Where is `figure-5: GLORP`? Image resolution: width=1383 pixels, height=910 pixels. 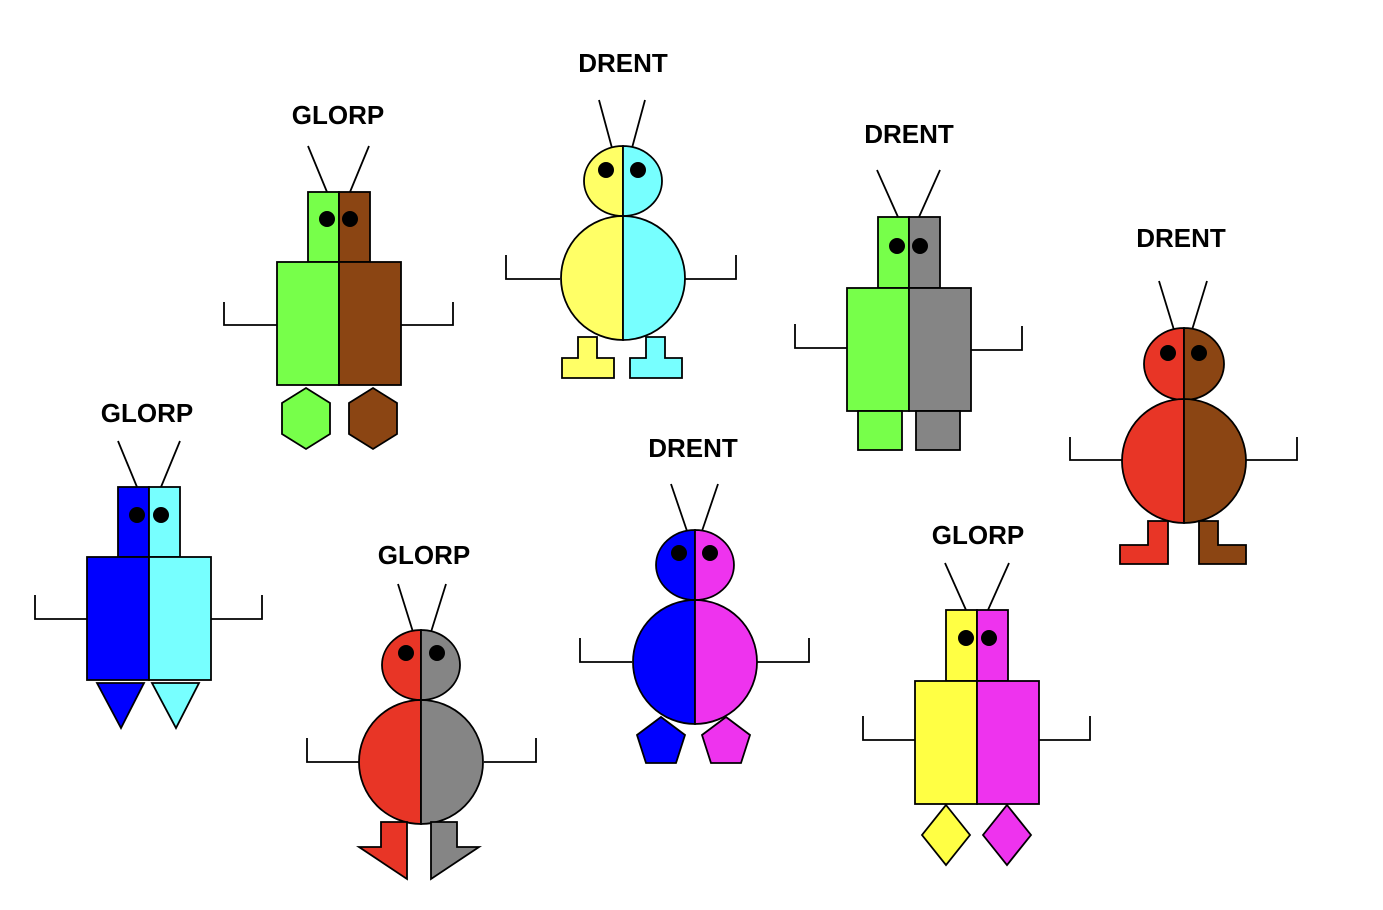
figure-5: GLORP is located at coordinates (148, 563).